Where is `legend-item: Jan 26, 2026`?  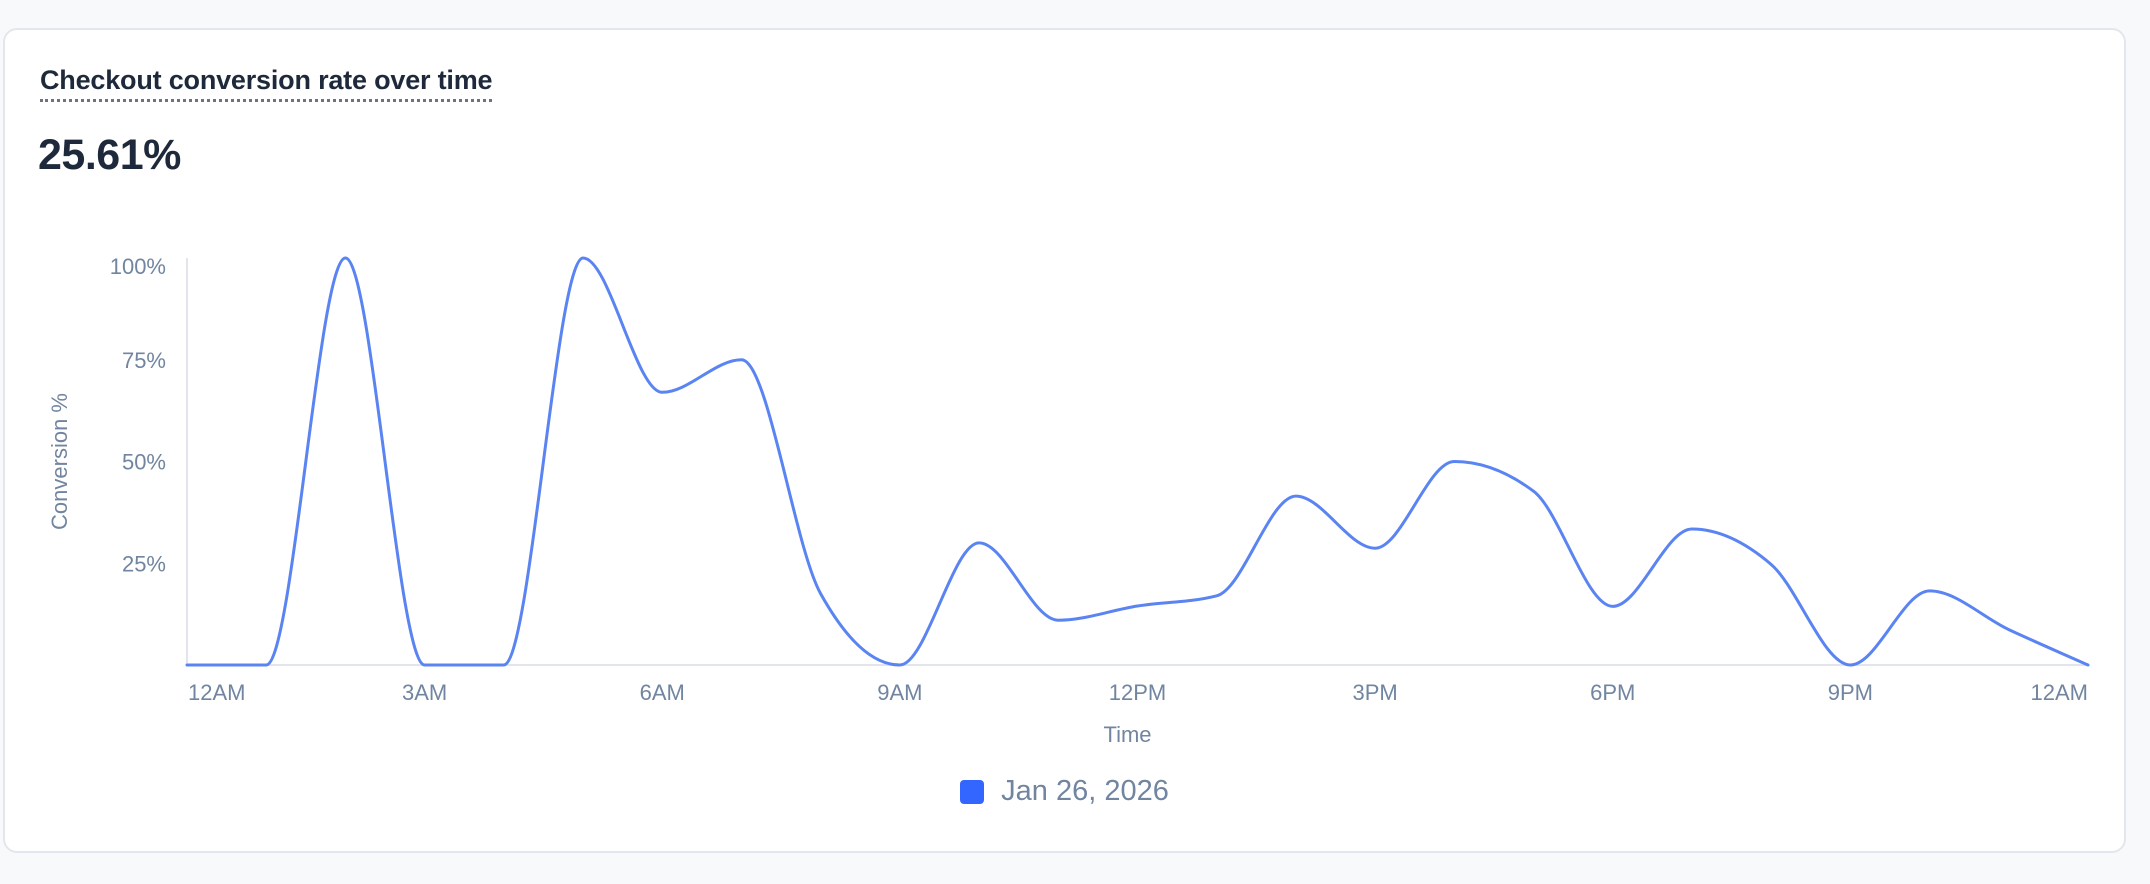
legend-item: Jan 26, 2026 is located at coordinates (1064, 791).